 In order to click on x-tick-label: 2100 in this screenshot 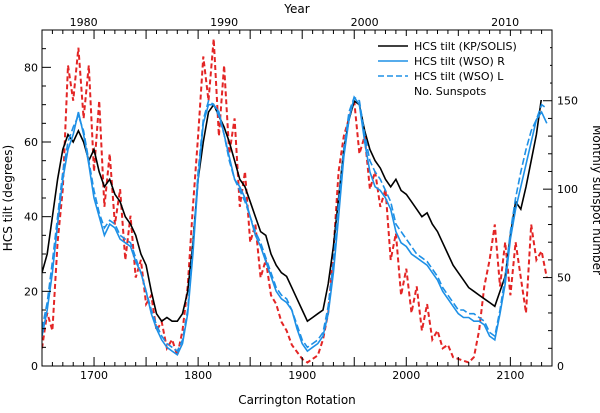, I will do `click(510, 375)`.